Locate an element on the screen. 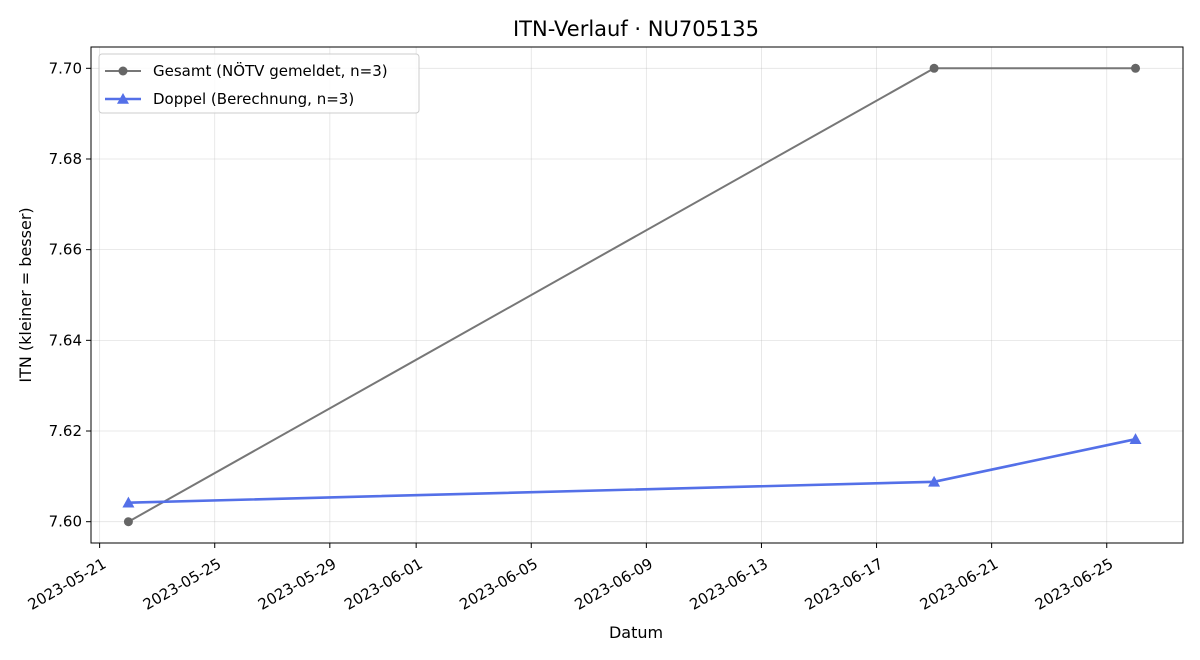  x-tick-label: 2023-05-25 is located at coordinates (182, 584).